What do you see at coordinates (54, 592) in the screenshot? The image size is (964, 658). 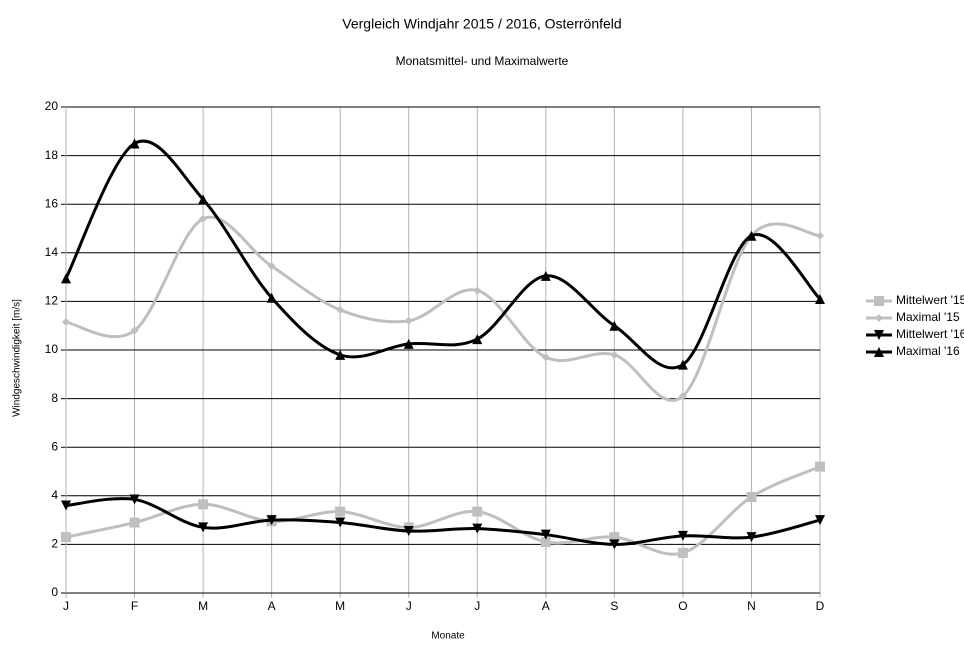 I see `y-tick-label: 0` at bounding box center [54, 592].